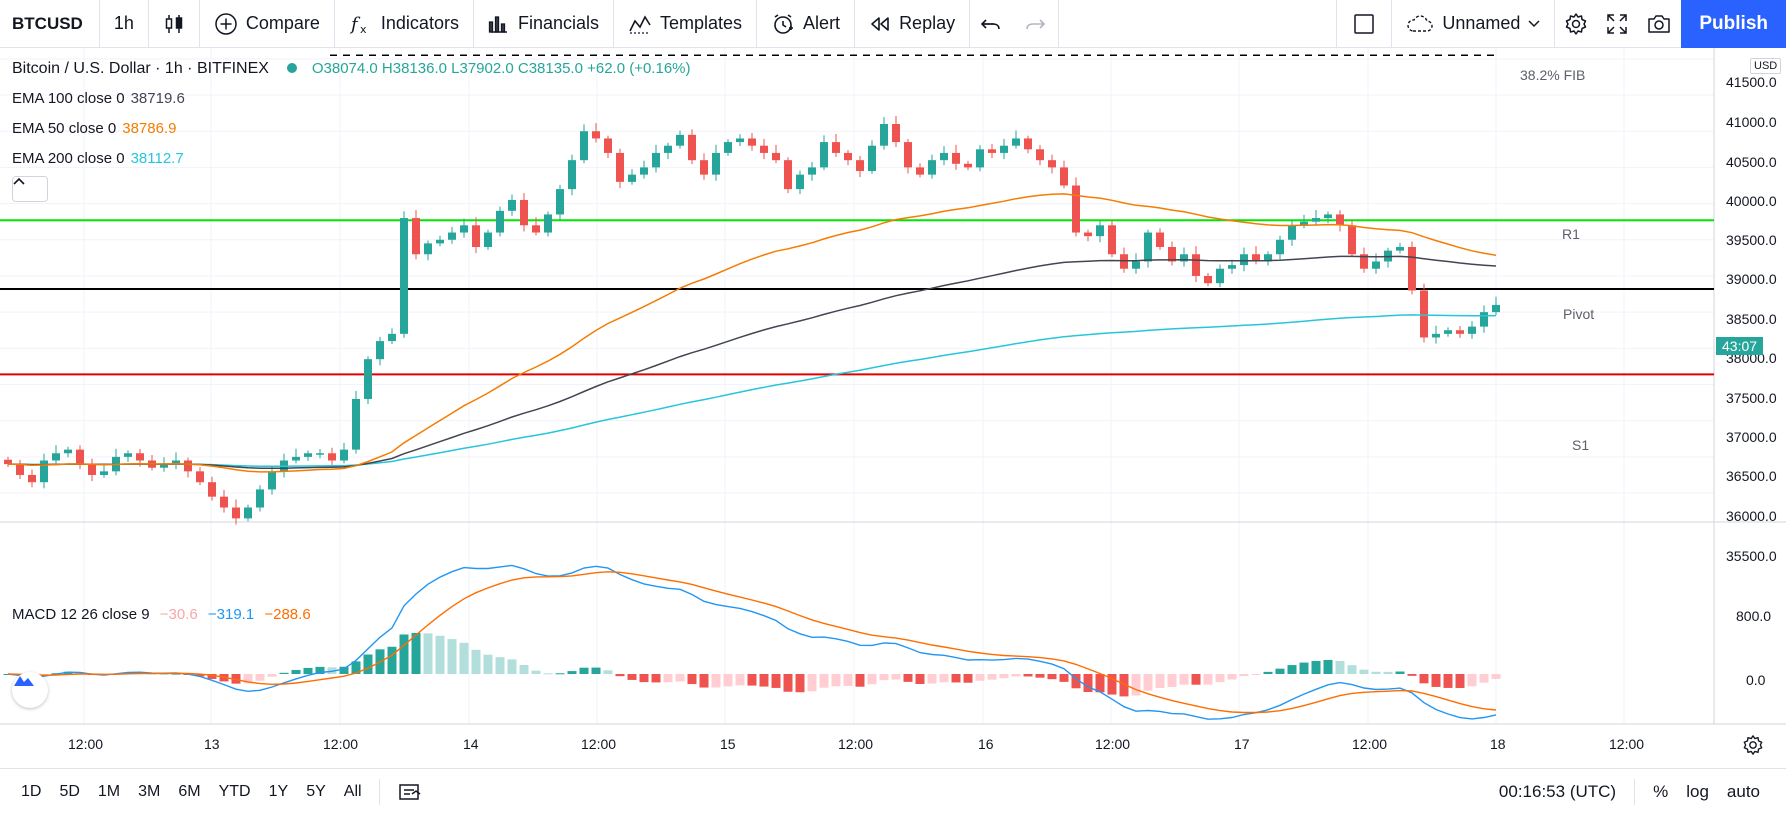 The width and height of the screenshot is (1786, 815). I want to click on price-tick: 37500.0, so click(1751, 398).